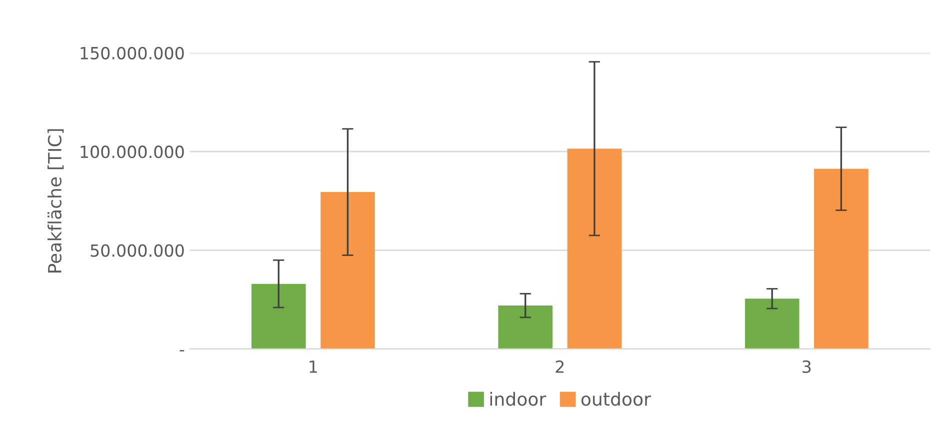  I want to click on y-tick-label: 150.000.000, so click(132, 53).